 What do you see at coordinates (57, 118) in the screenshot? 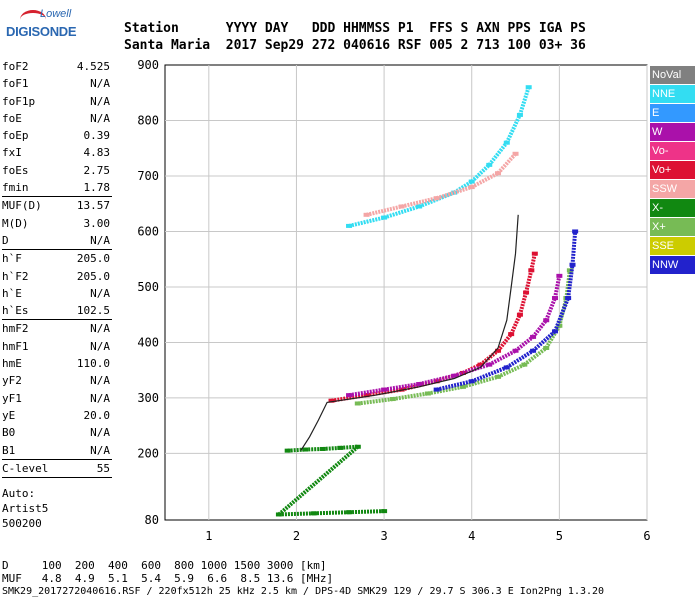
I see `param-row: foE N/A` at bounding box center [57, 118].